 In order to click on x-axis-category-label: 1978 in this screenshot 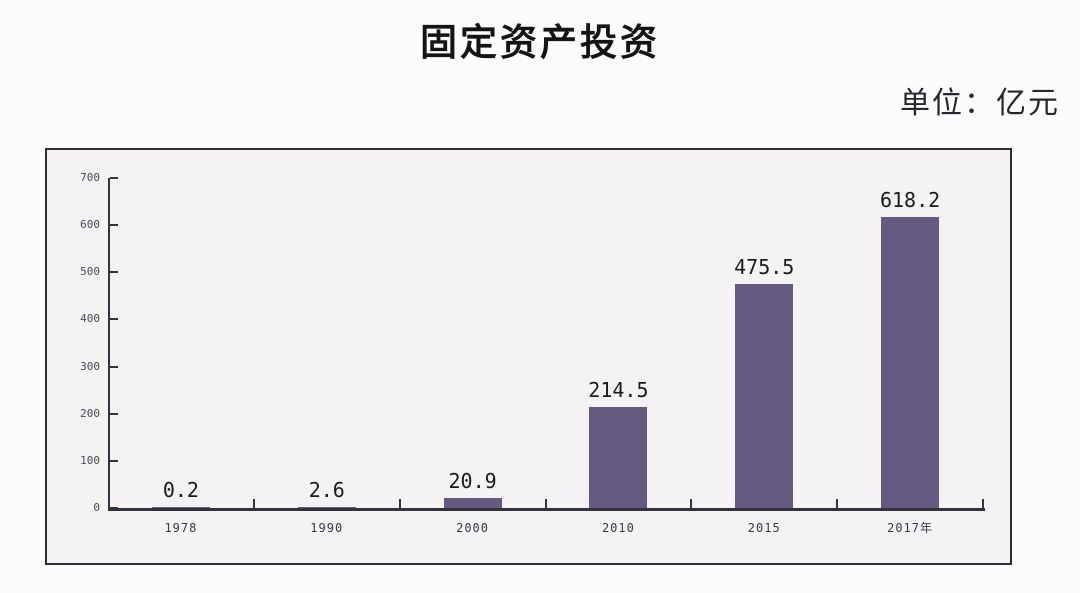, I will do `click(181, 528)`.